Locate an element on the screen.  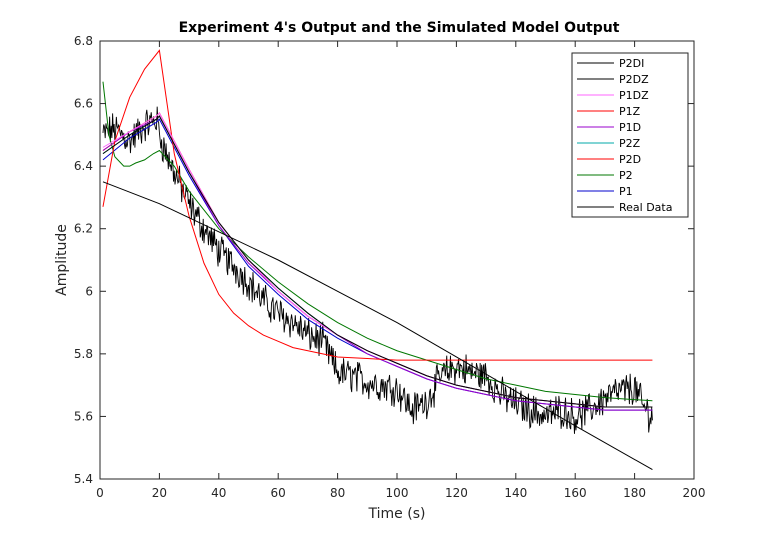
y-tick-label: 6.8 is located at coordinates (83, 41).